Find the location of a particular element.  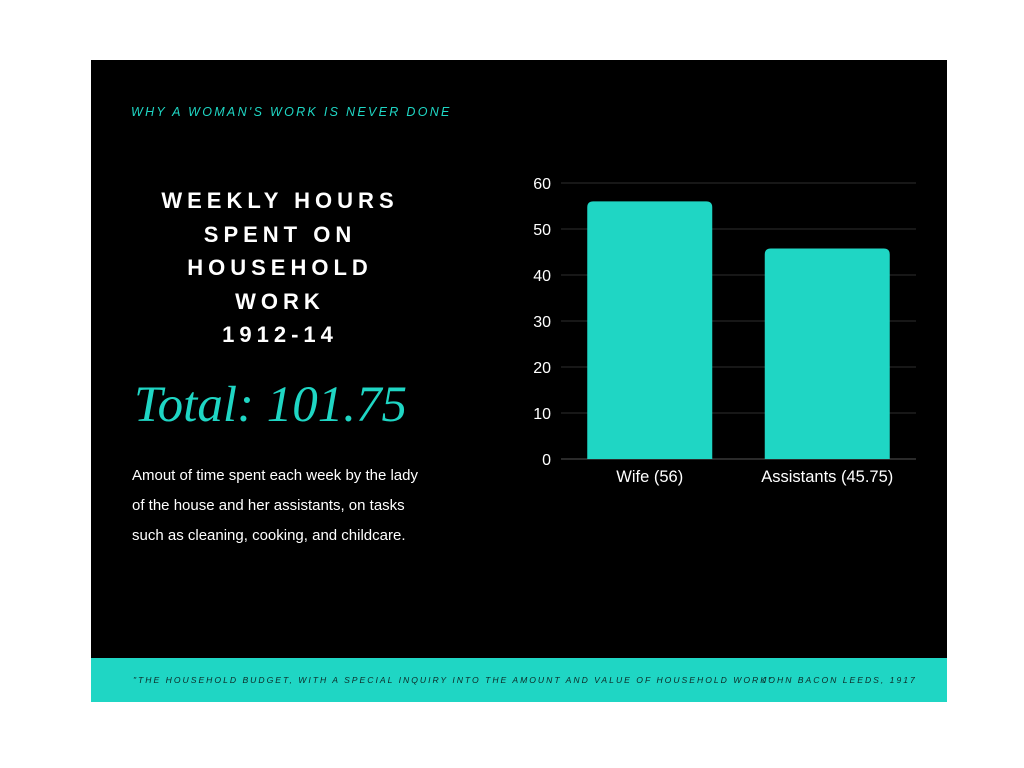

y-tick-label: 60 is located at coordinates (542, 184).